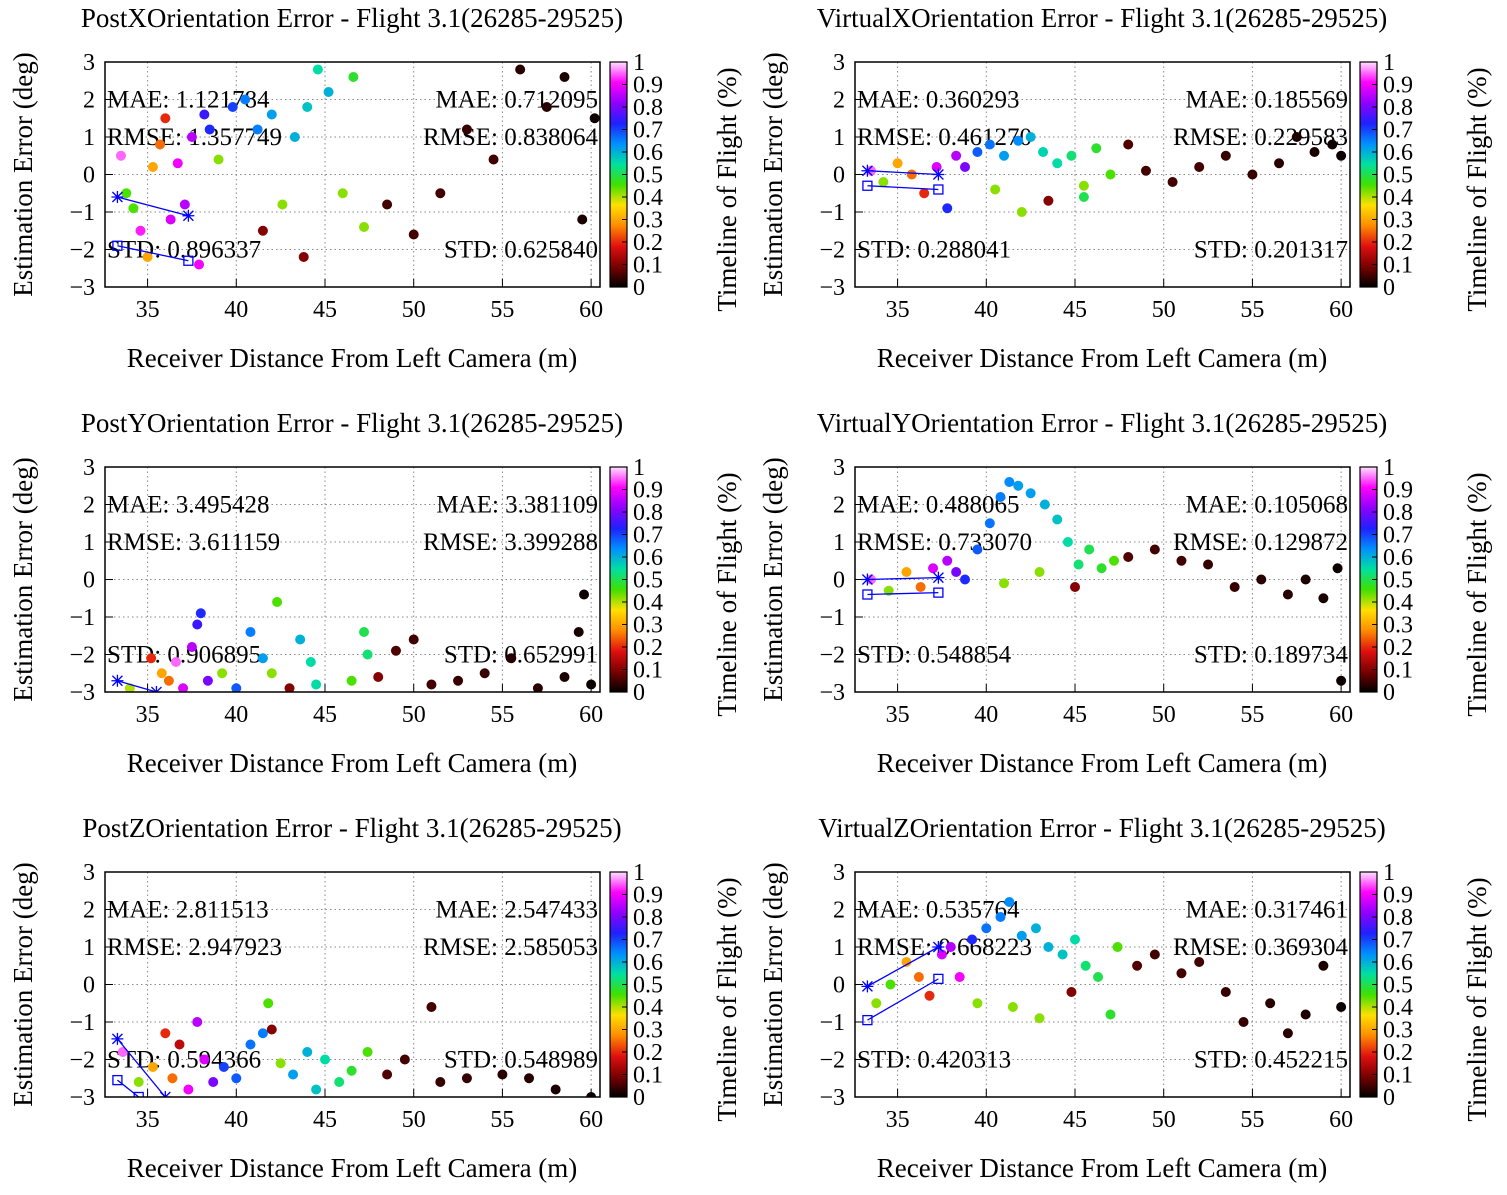 The image size is (1507, 1195). I want to click on colorbar-tick-label: 1, so click(1389, 468).